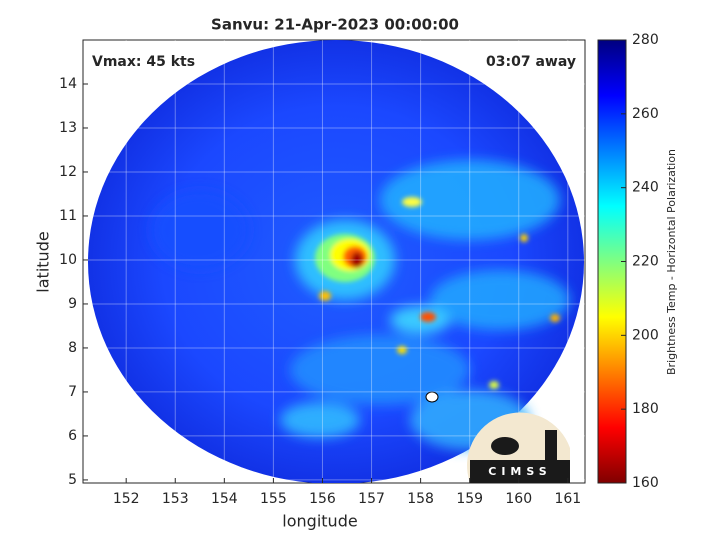  What do you see at coordinates (645, 262) in the screenshot?
I see `colorbar-tick-label: 220` at bounding box center [645, 262].